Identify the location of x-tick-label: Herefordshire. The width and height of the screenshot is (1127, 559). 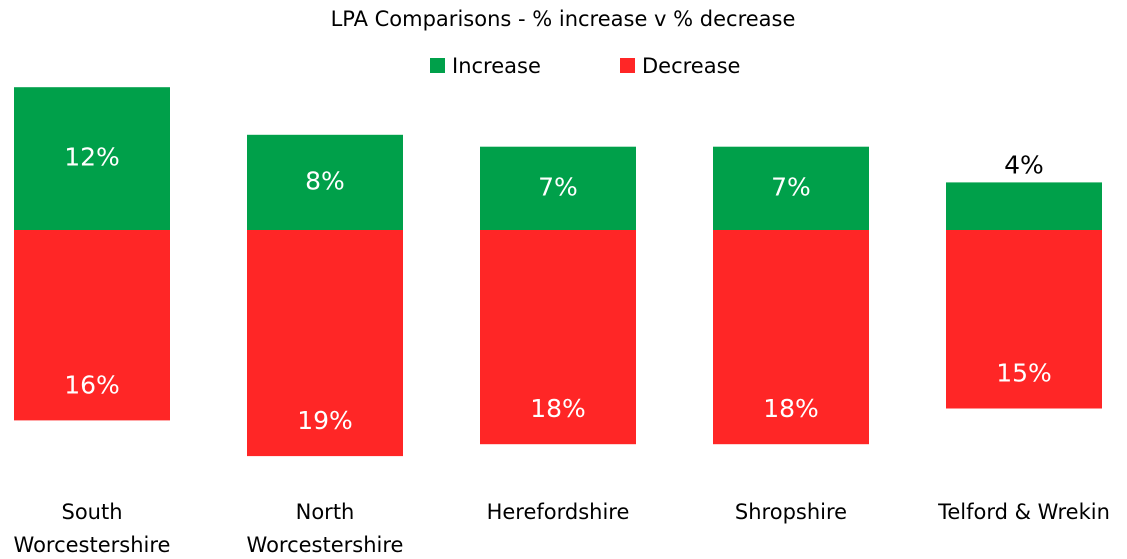
(558, 512).